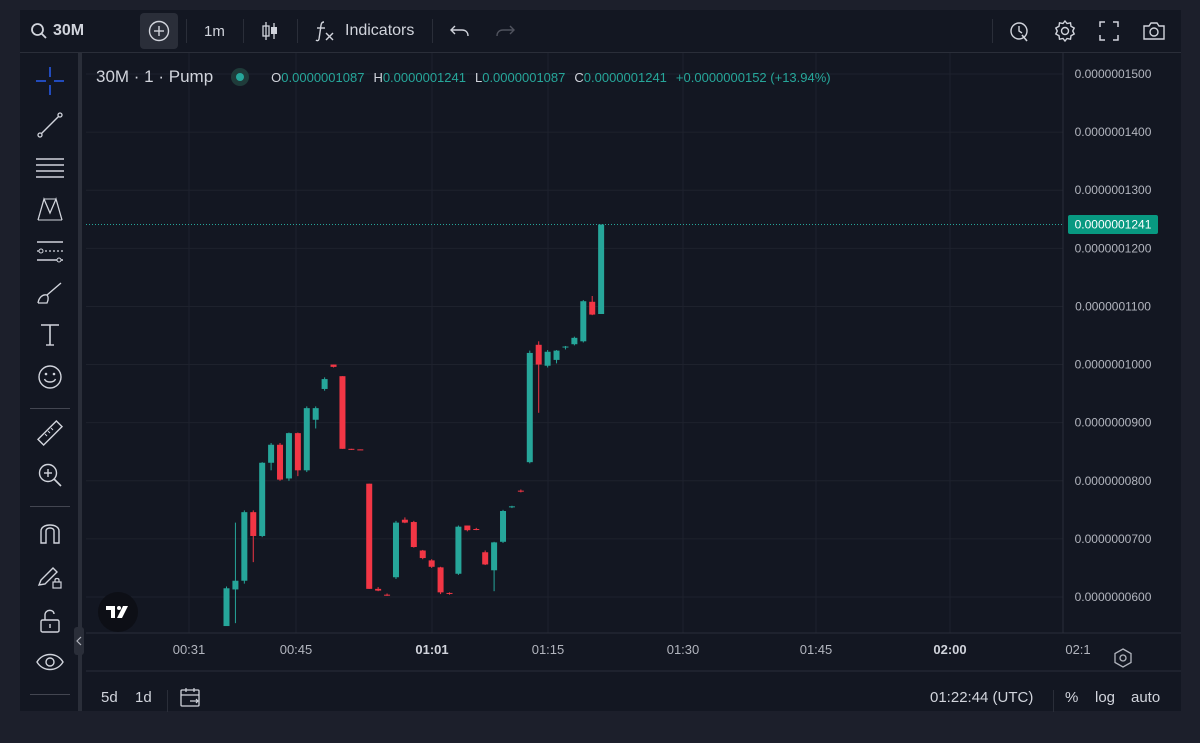  Describe the element at coordinates (57, 31) in the screenshot. I see `symbol-search: 30M` at that location.